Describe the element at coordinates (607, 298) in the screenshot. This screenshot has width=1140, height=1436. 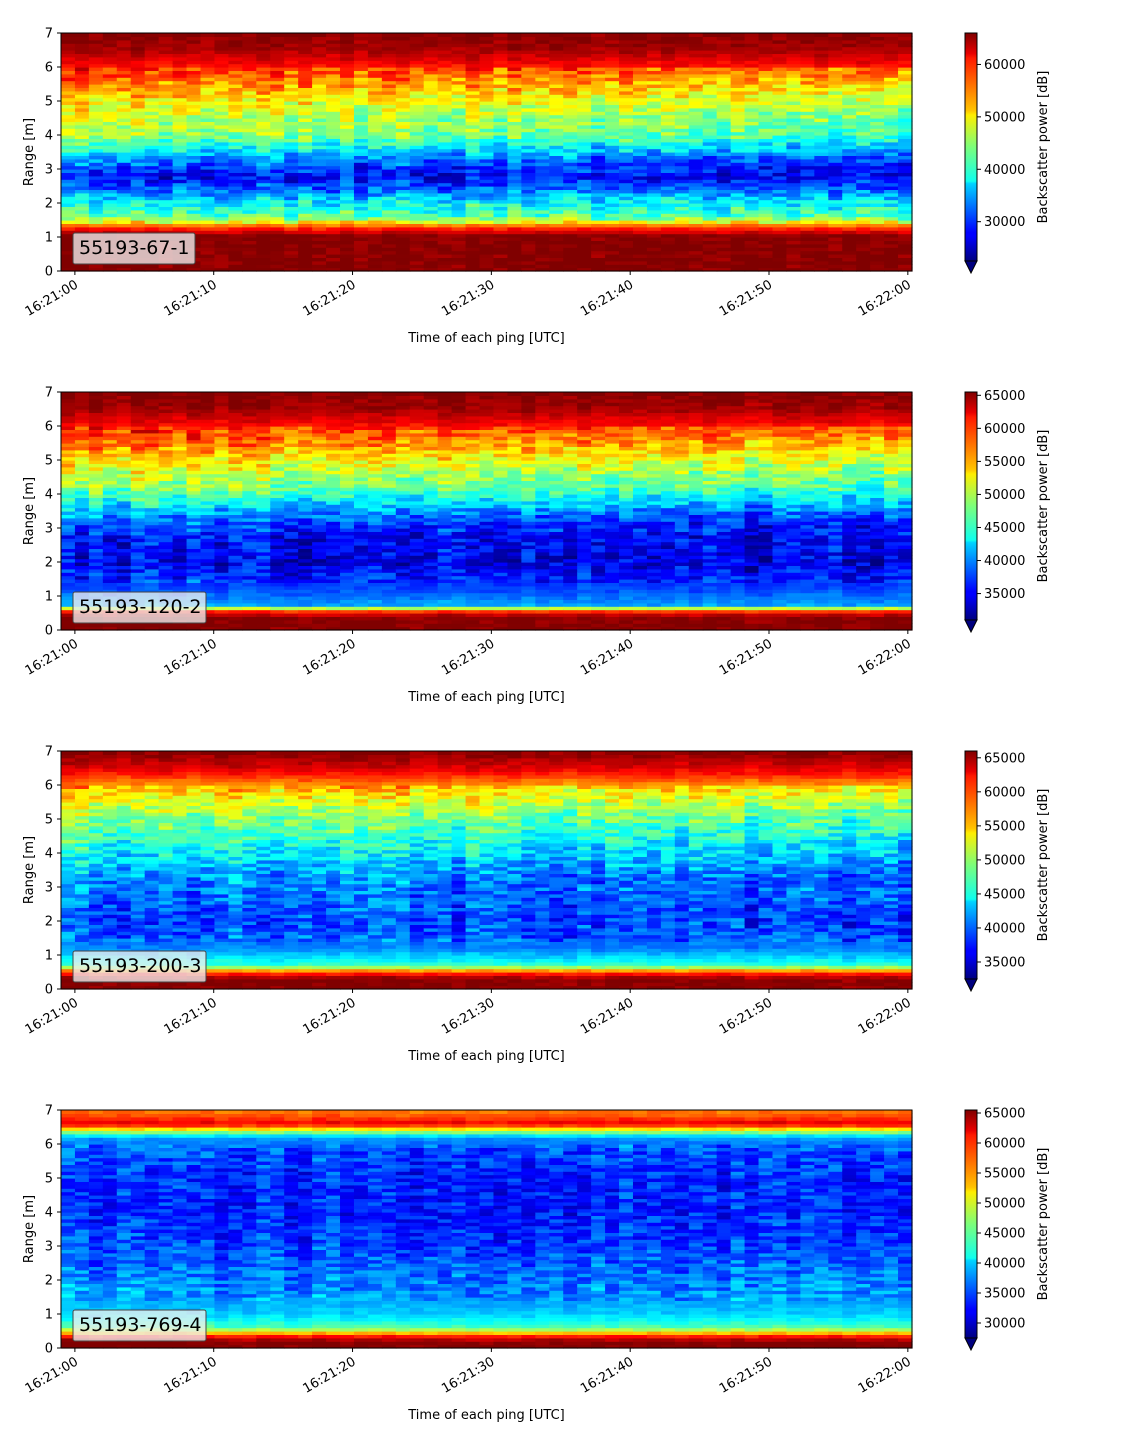
I see `x-tick-label: 16:21:40` at that location.